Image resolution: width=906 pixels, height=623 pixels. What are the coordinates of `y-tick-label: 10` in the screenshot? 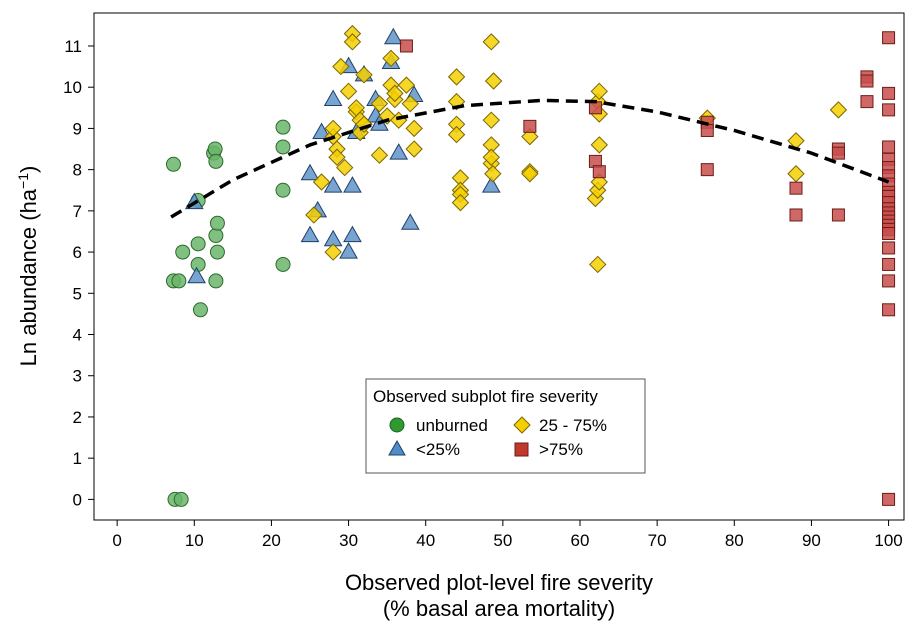 It's located at (72, 87).